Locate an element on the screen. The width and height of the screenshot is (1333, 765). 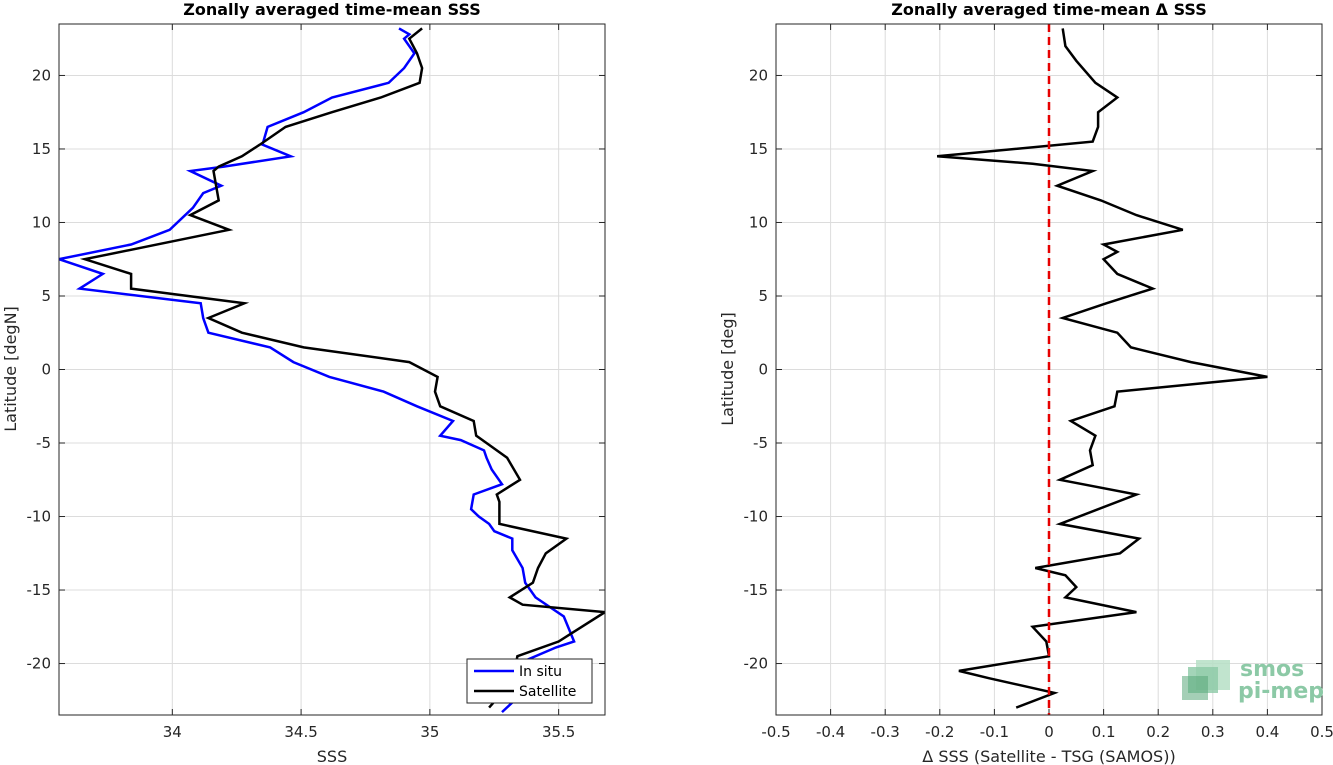
right-x-tick-labels: -0.5 -0.4 -0.3 -0.2 -0.1 0 0.1 0.2 0.3 0.4 0.5 is located at coordinates (1047, 732).